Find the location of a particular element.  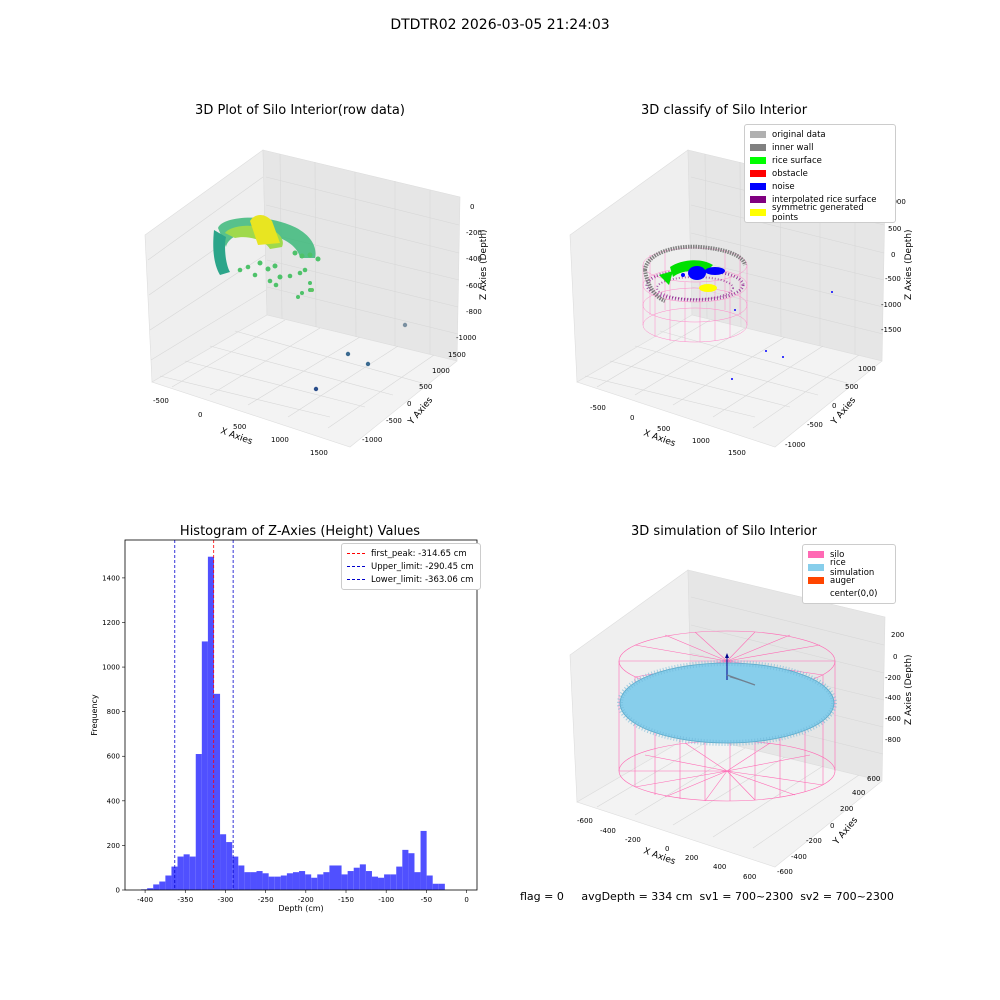

raw-plot-title: 3D Plot of Silo Interior(row data) is located at coordinates (300, 110).